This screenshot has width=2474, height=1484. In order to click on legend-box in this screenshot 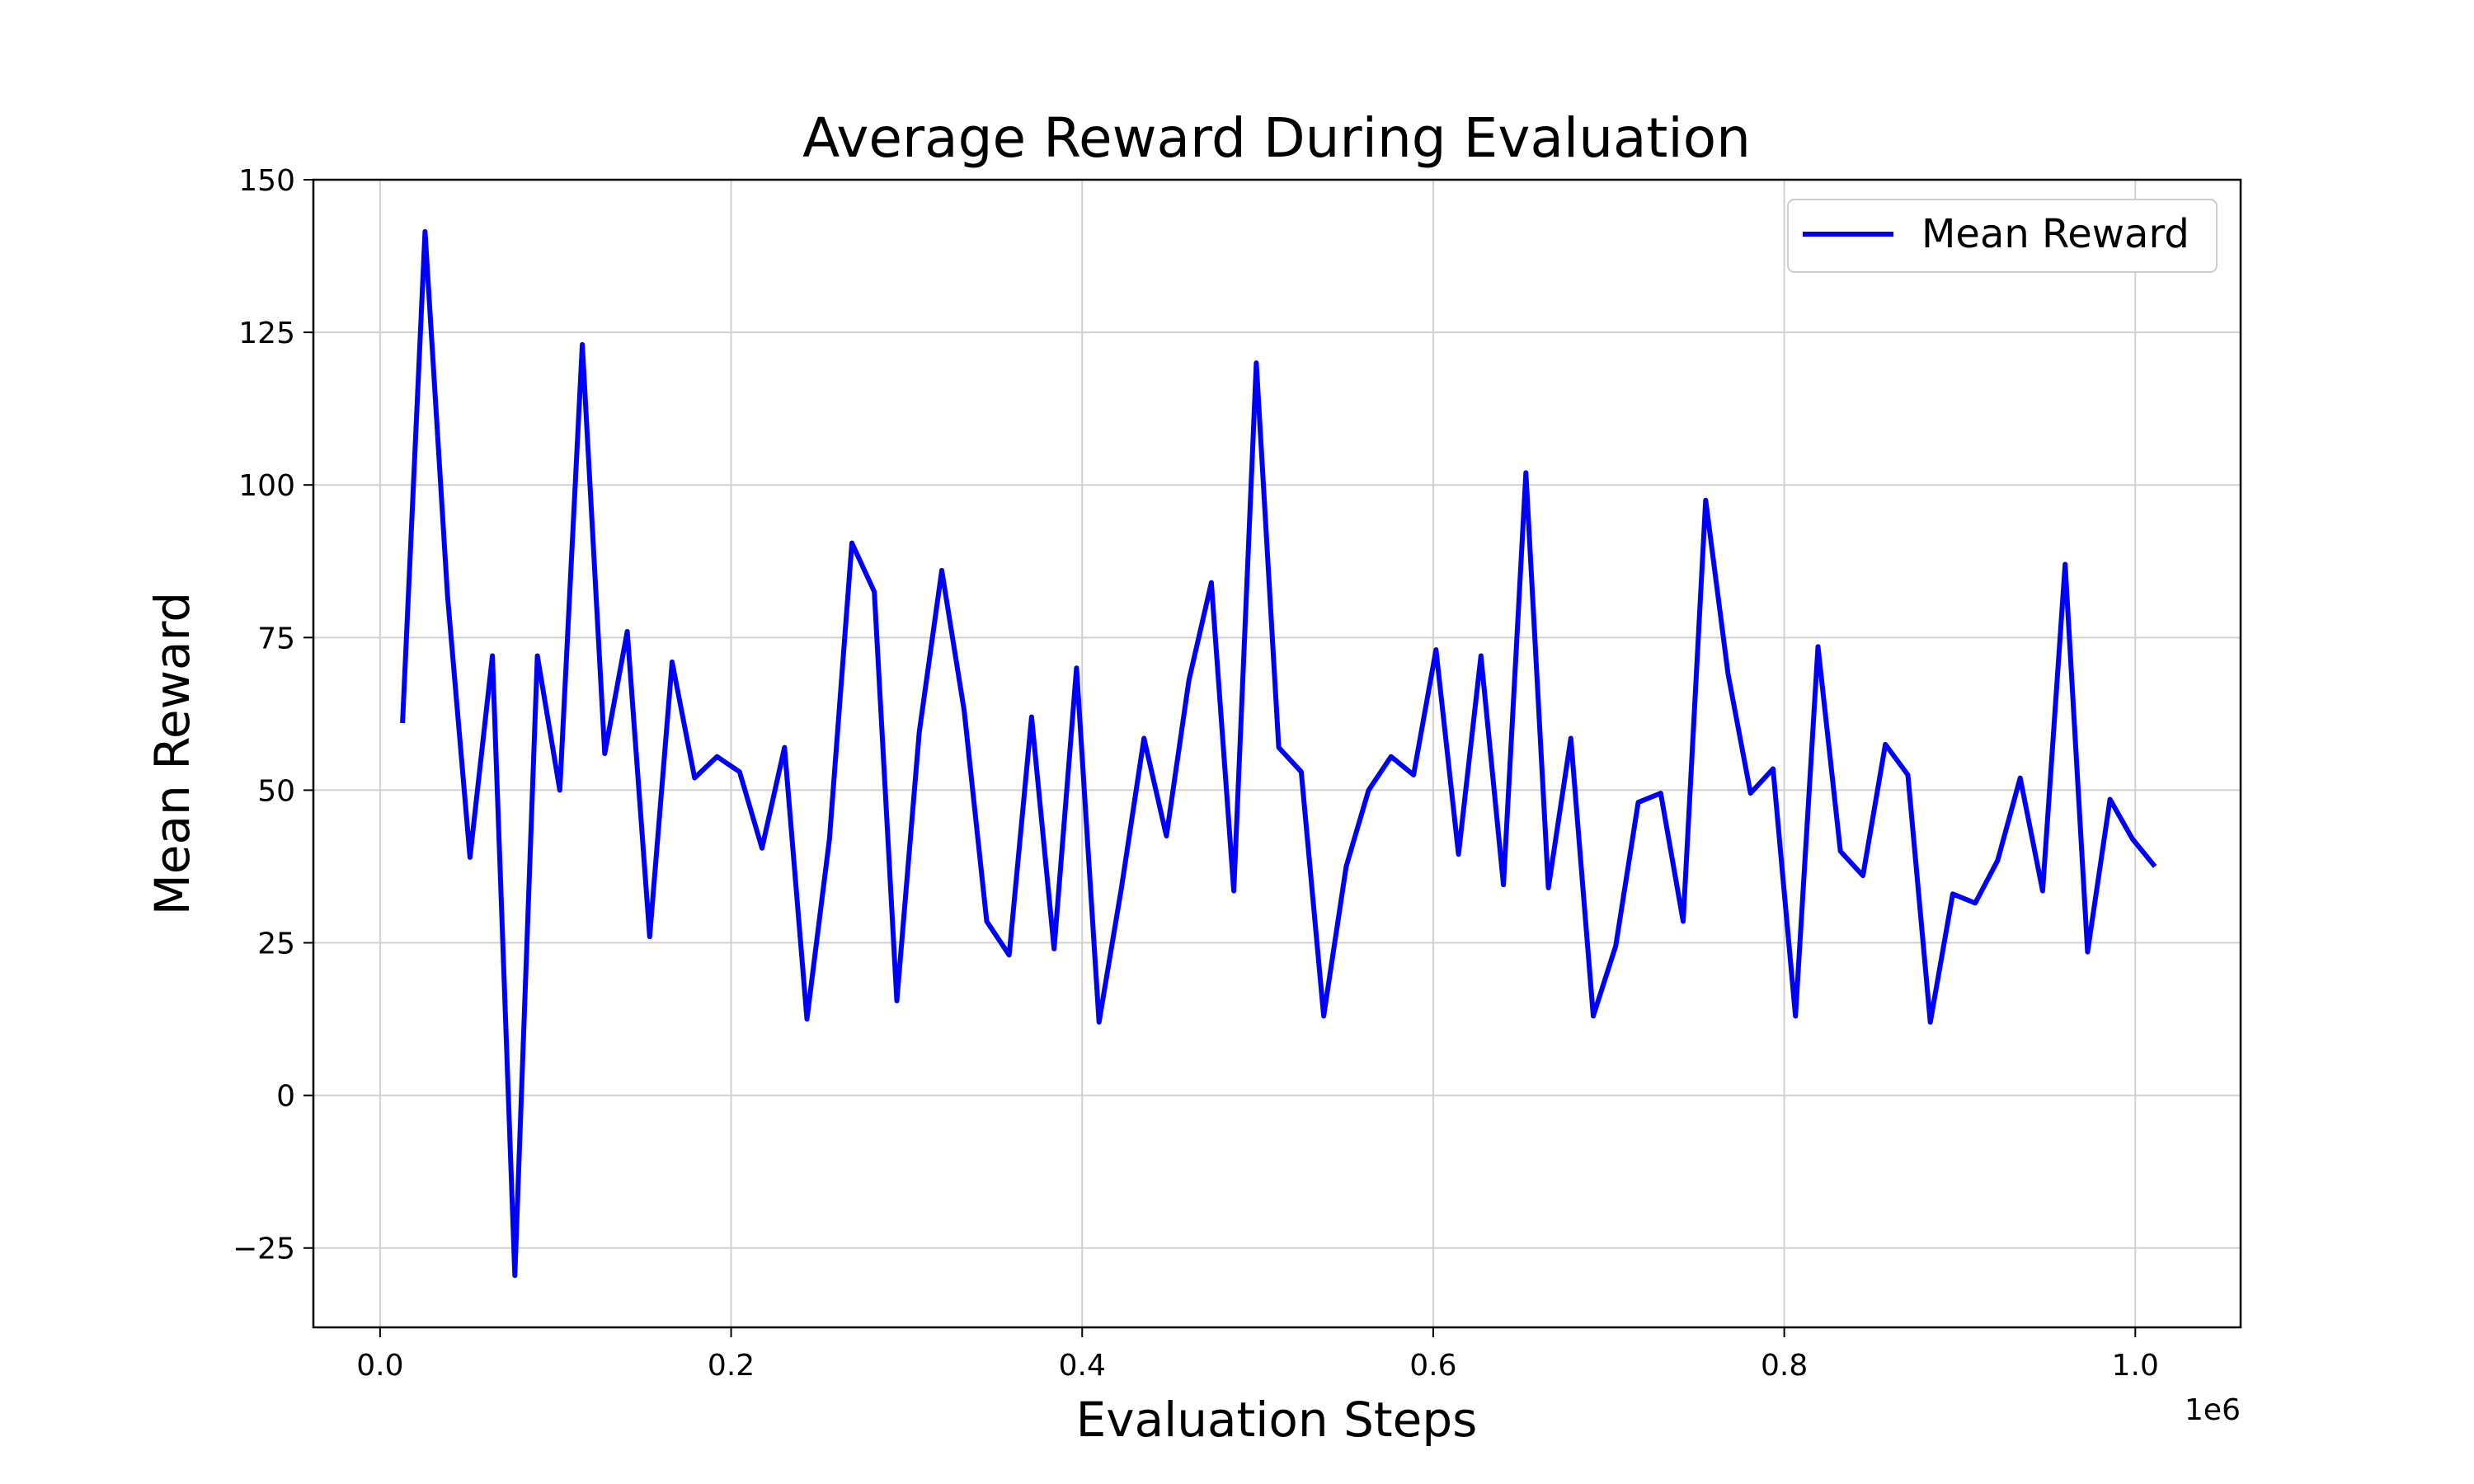, I will do `click(2002, 236)`.